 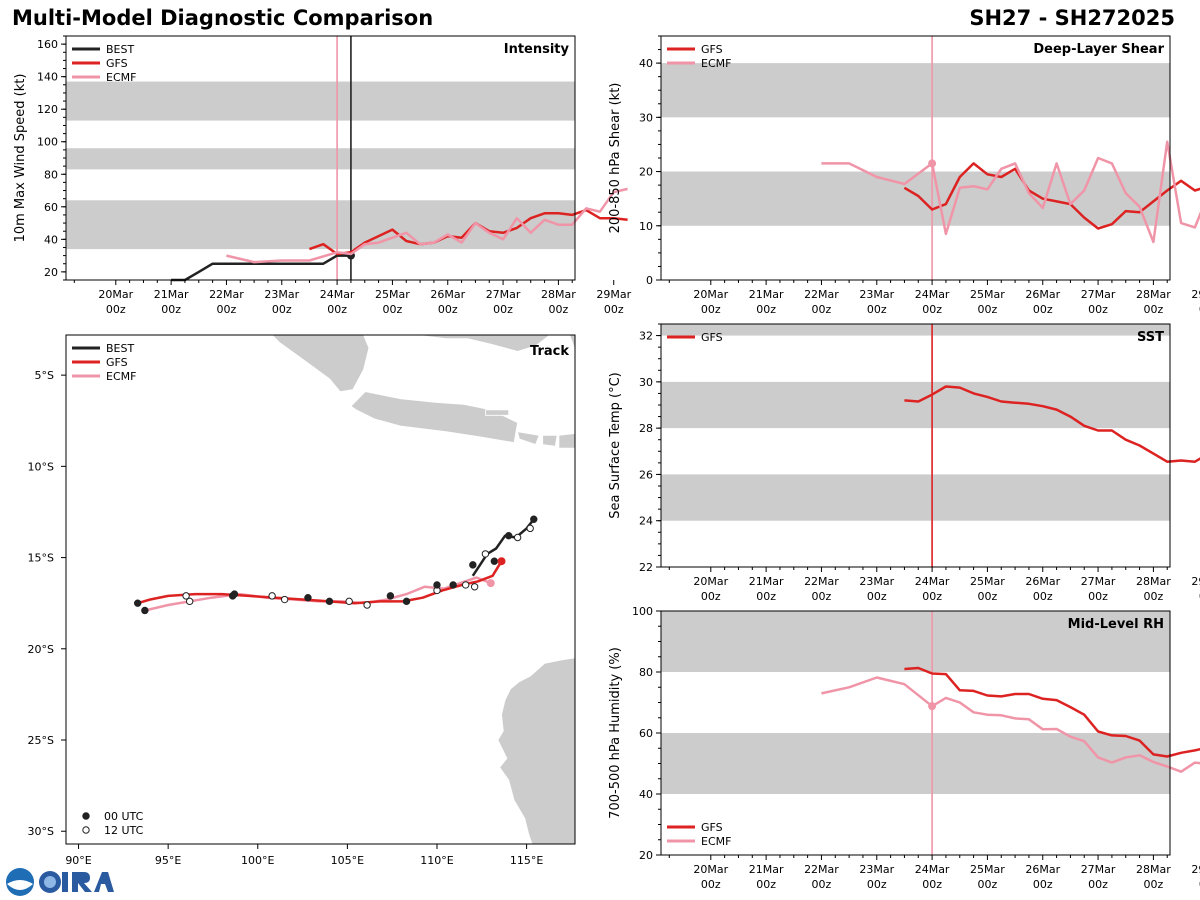 I want to click on track-end-point-ecmf, so click(x=490, y=583).